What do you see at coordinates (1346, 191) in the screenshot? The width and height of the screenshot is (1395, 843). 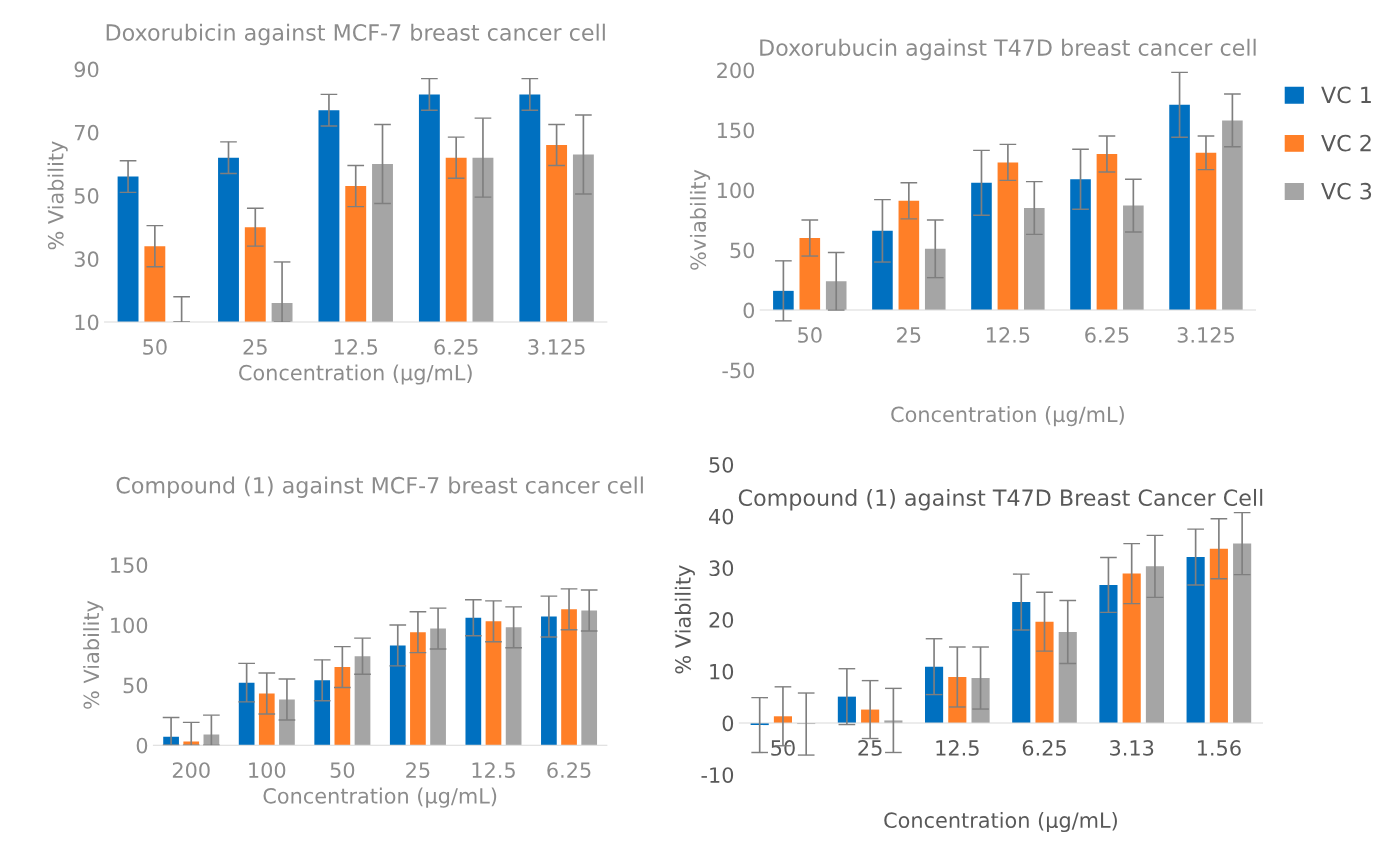 I see `legend-label: VC 3` at bounding box center [1346, 191].